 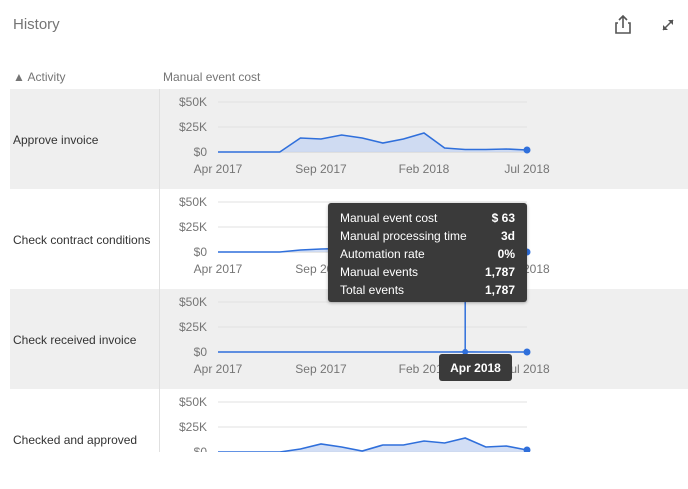 What do you see at coordinates (424, 169) in the screenshot?
I see `x-tick-label: Feb 2018` at bounding box center [424, 169].